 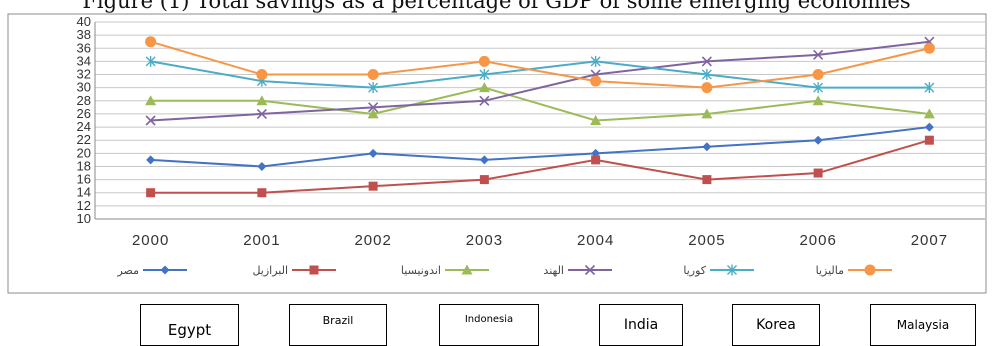 What do you see at coordinates (84, 179) in the screenshot?
I see `y-tick-label: 16` at bounding box center [84, 179].